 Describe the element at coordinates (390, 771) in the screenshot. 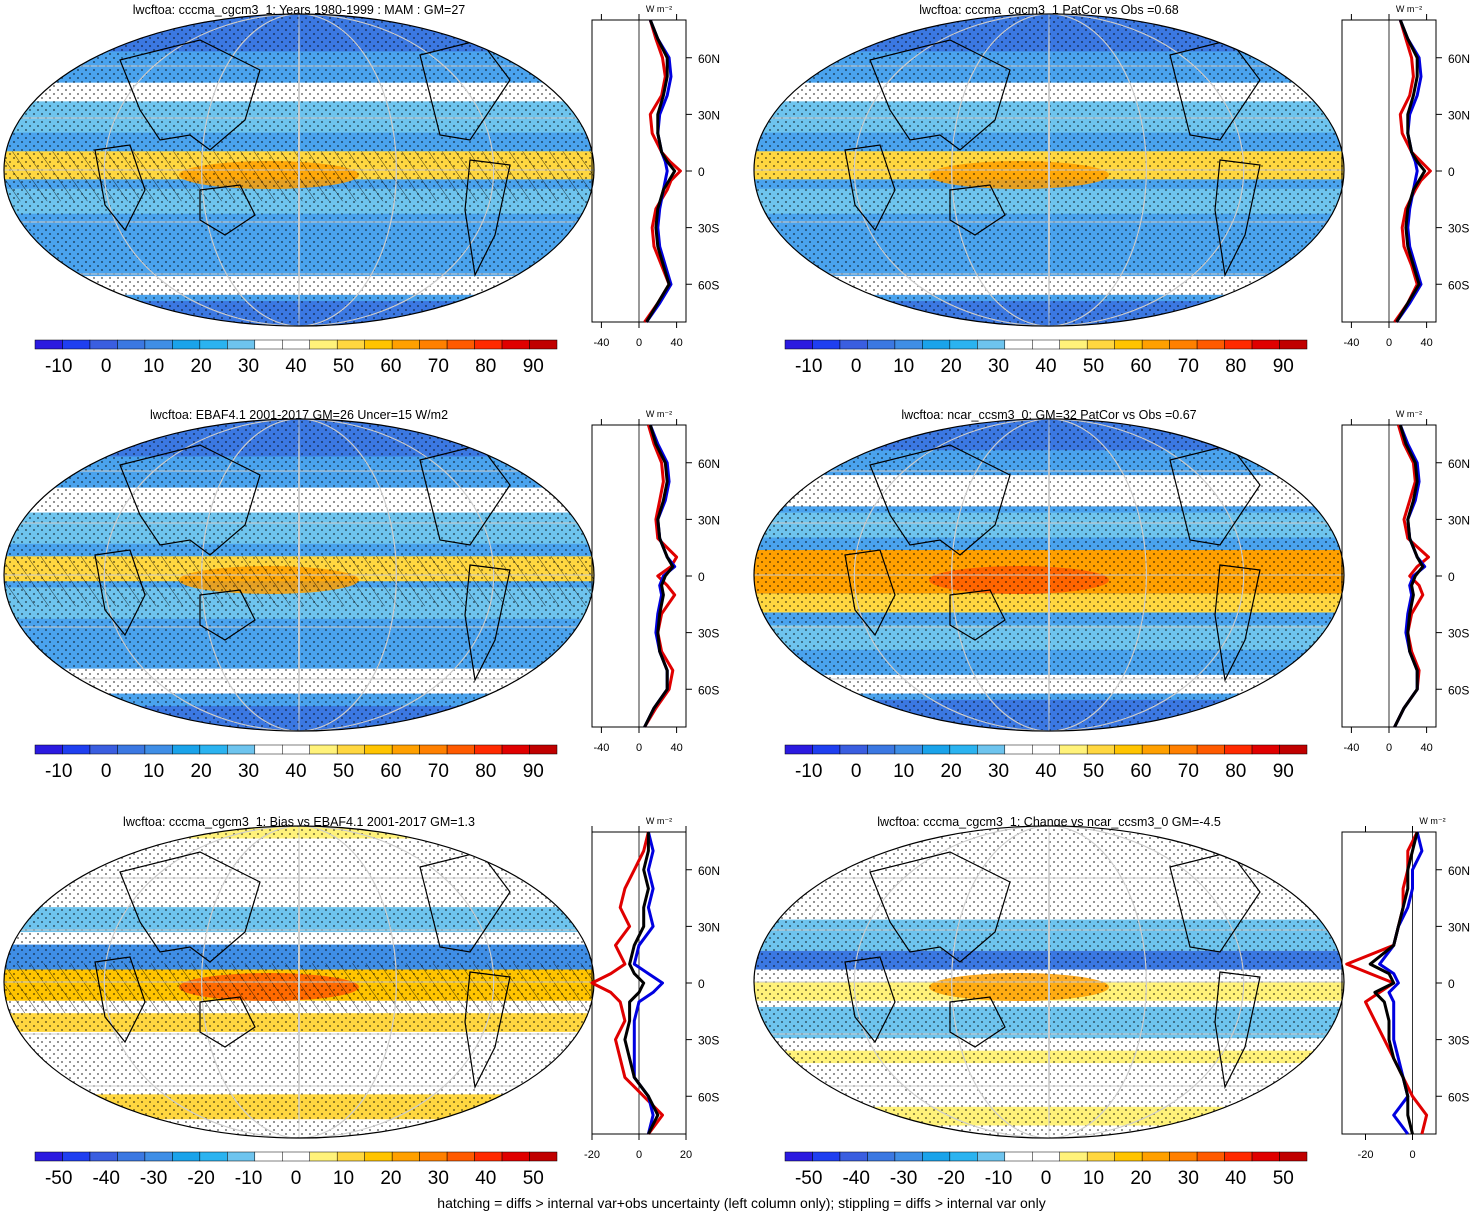

I see `colorbar-tick-label: 60` at that location.